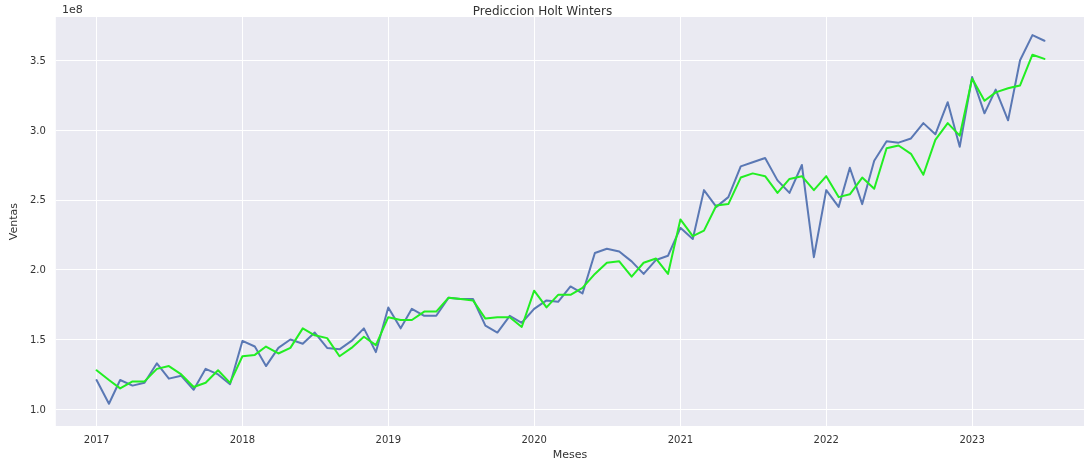  I want to click on y-tick-label: 1.5, so click(37, 340).